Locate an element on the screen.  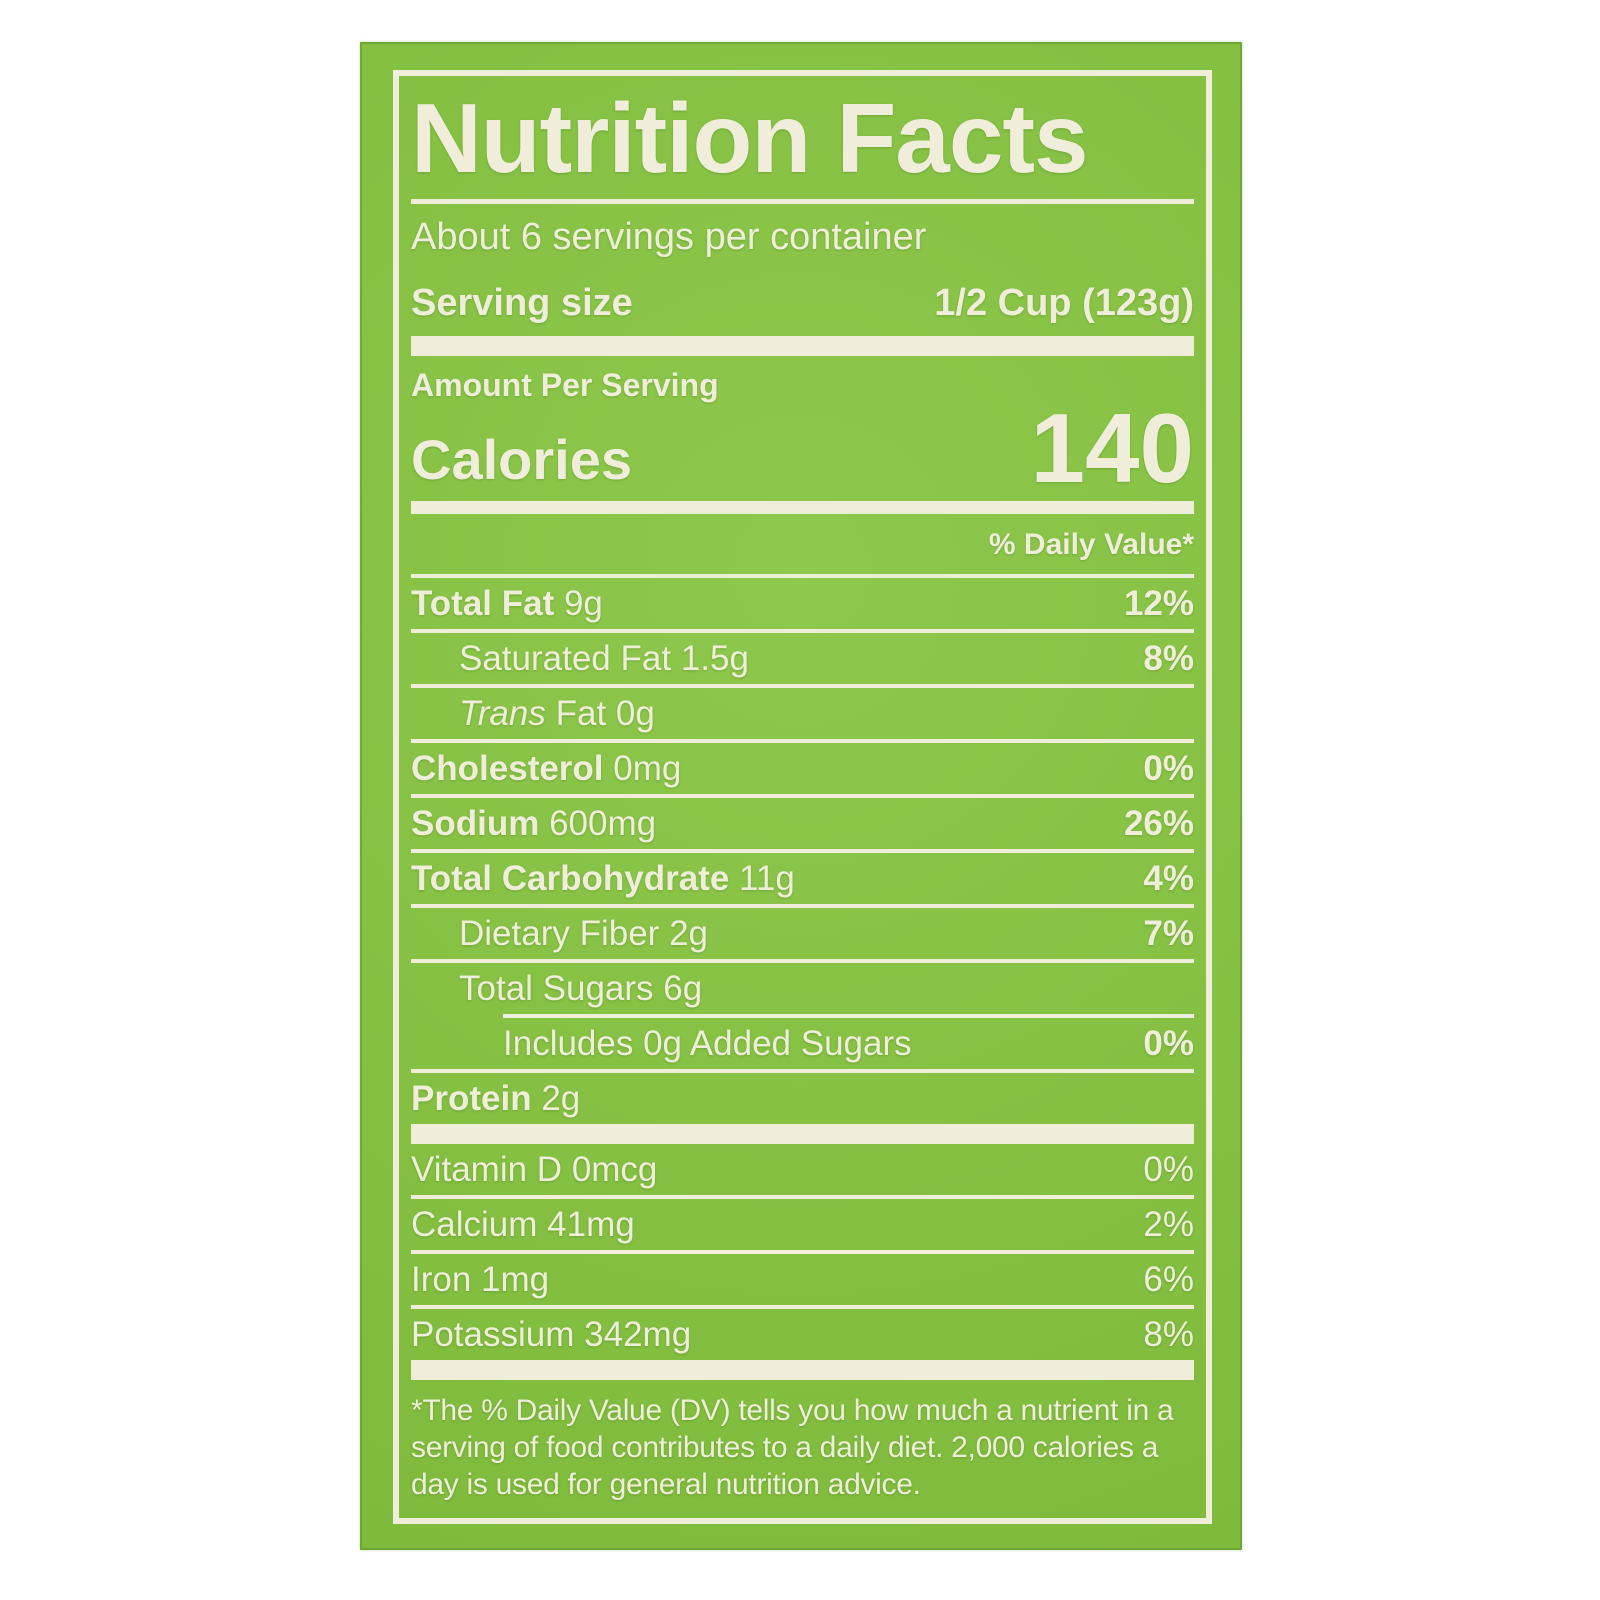
vitamin-name: Vitamin D is located at coordinates (487, 1169).